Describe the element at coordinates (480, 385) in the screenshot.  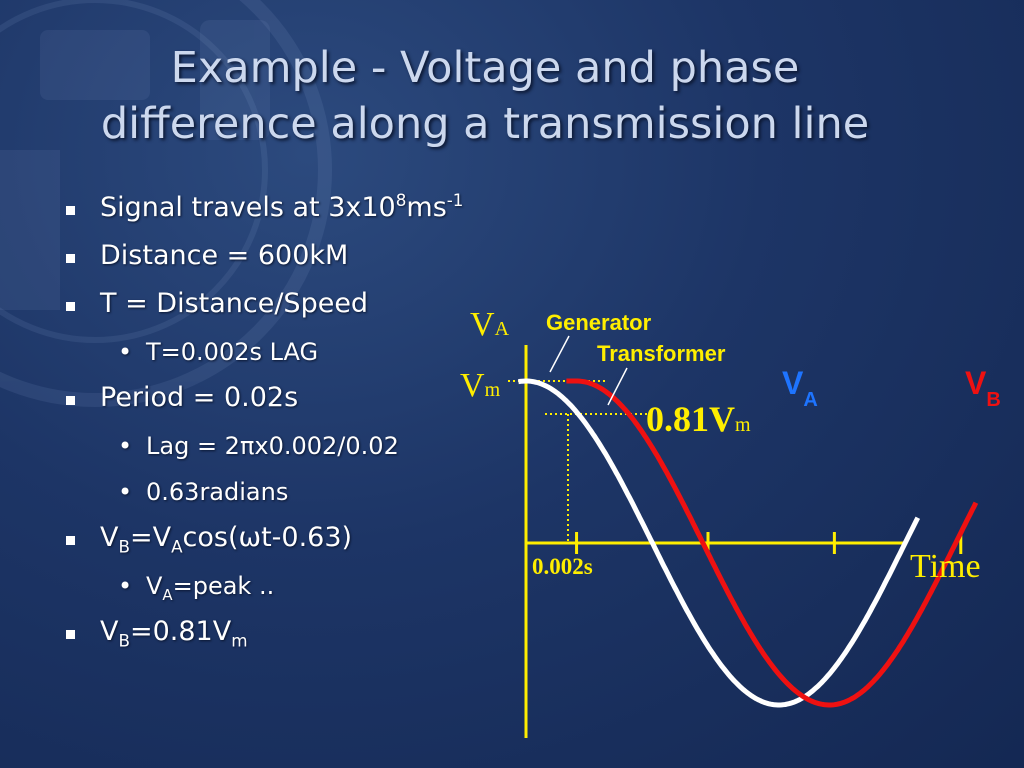
I see `vm-label: Vm` at that location.